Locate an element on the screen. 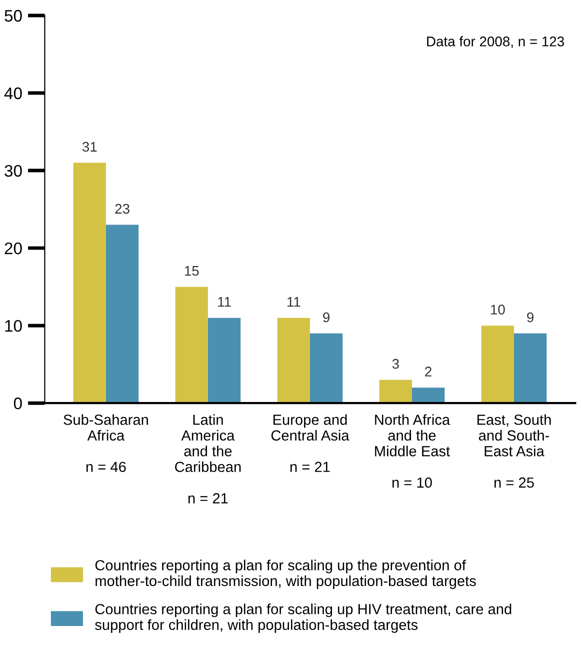 This screenshot has height=646, width=581. category-label: East, South and South- East Asia n = 25 is located at coordinates (514, 451).